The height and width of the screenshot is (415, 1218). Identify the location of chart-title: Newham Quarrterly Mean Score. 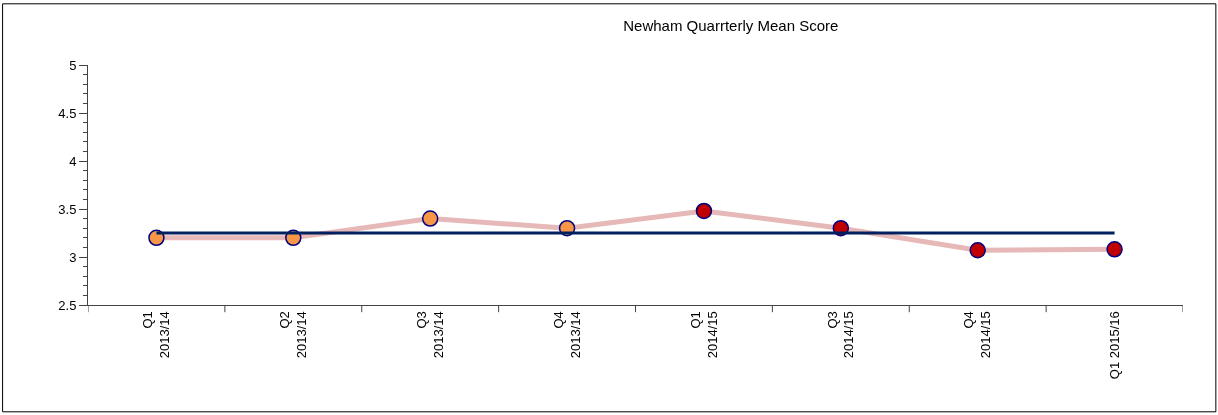
(731, 26).